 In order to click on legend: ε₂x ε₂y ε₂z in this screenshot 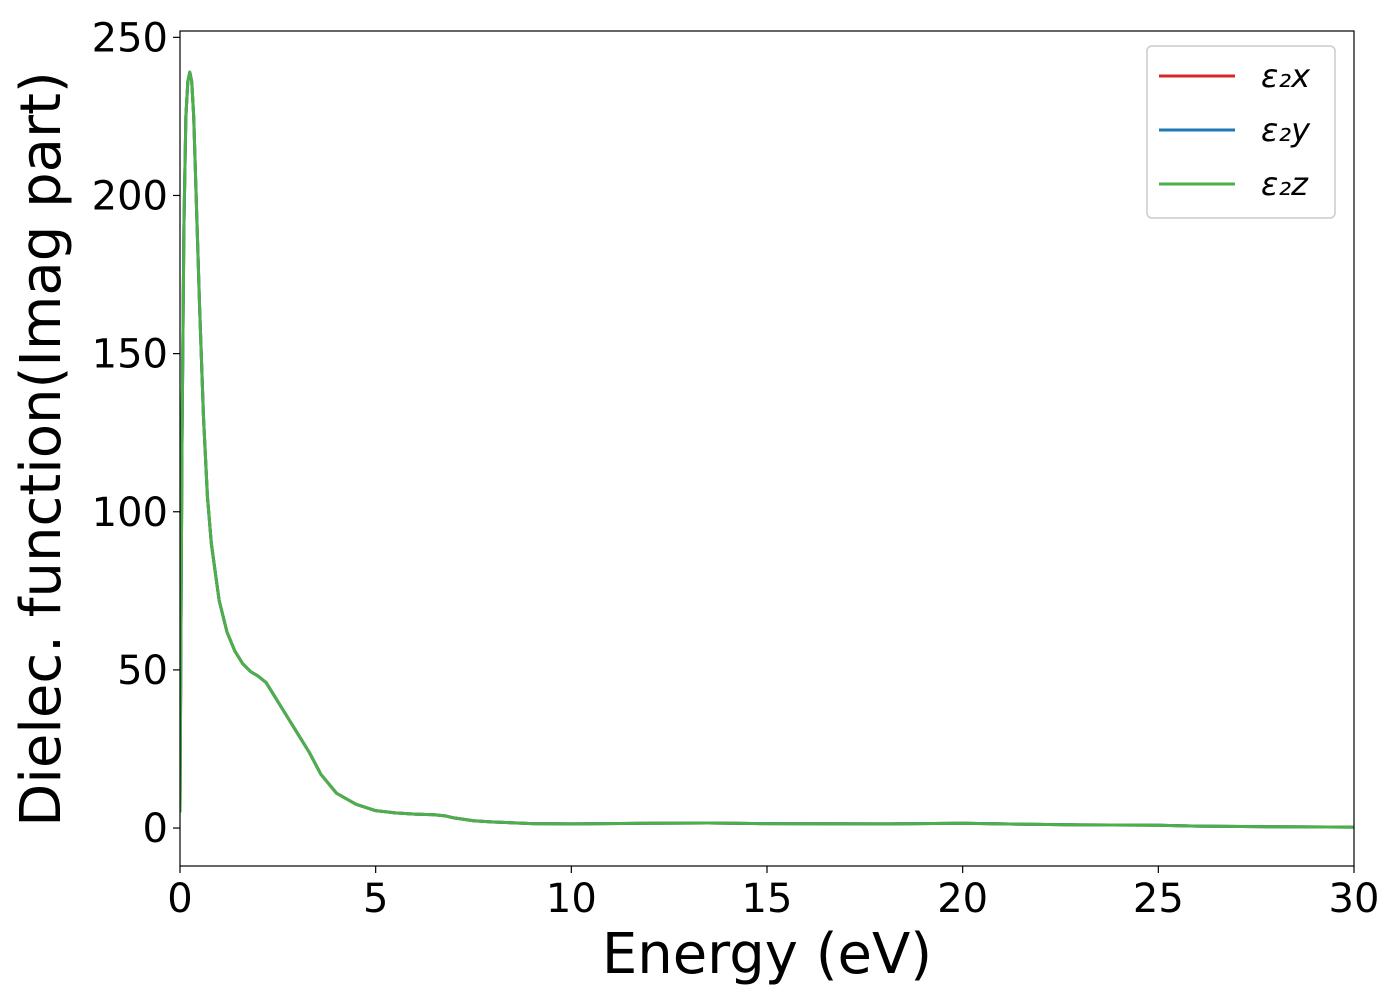, I will do `click(1241, 132)`.